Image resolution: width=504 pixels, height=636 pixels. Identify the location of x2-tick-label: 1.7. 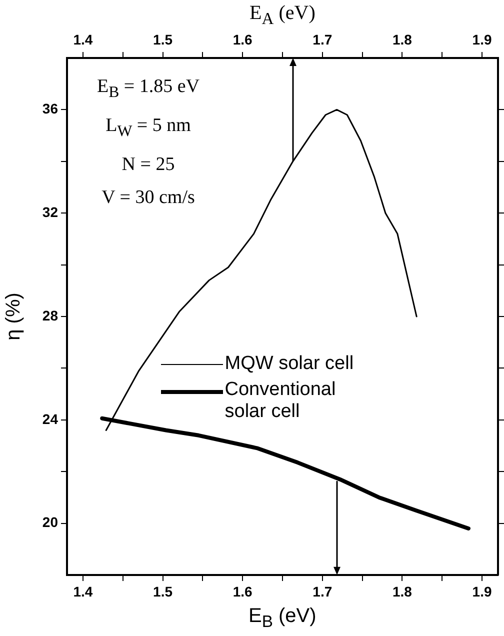
(322, 39).